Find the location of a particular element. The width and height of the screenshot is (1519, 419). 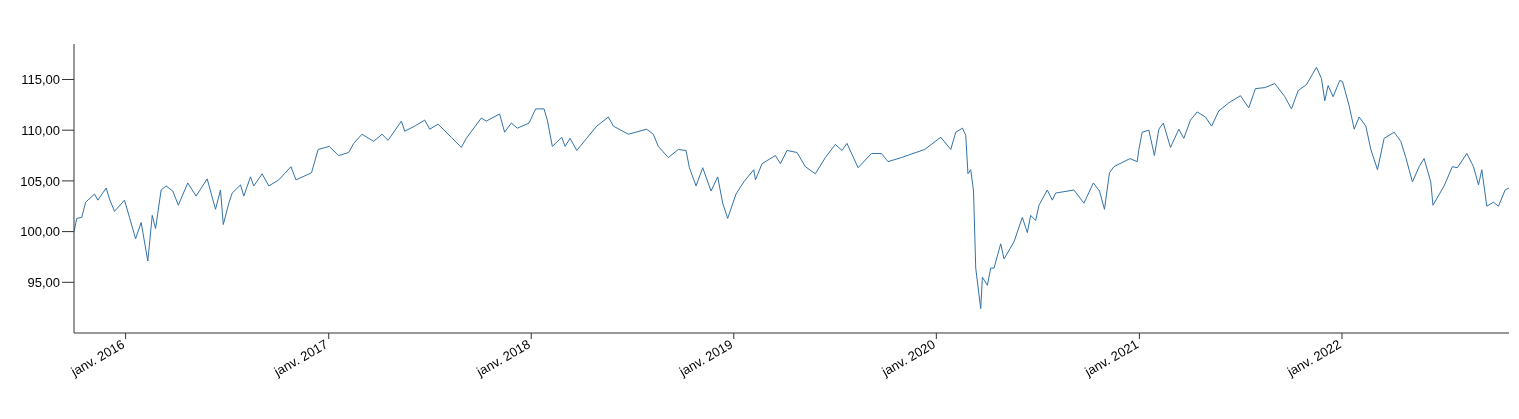

x-tick-label: janv. 2017 is located at coordinates (300, 358).